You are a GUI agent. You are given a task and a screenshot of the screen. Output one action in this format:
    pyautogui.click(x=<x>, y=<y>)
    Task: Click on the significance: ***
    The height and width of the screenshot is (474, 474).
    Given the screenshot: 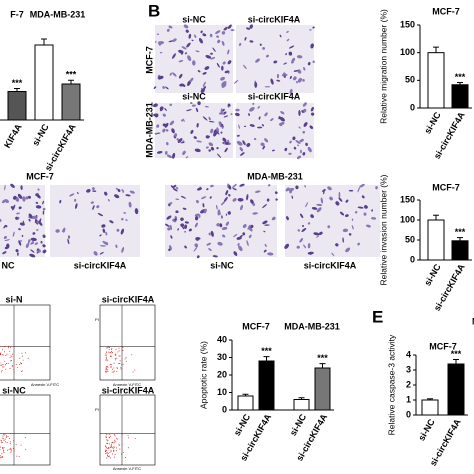 What is the action you would take?
    pyautogui.click(x=460, y=232)
    